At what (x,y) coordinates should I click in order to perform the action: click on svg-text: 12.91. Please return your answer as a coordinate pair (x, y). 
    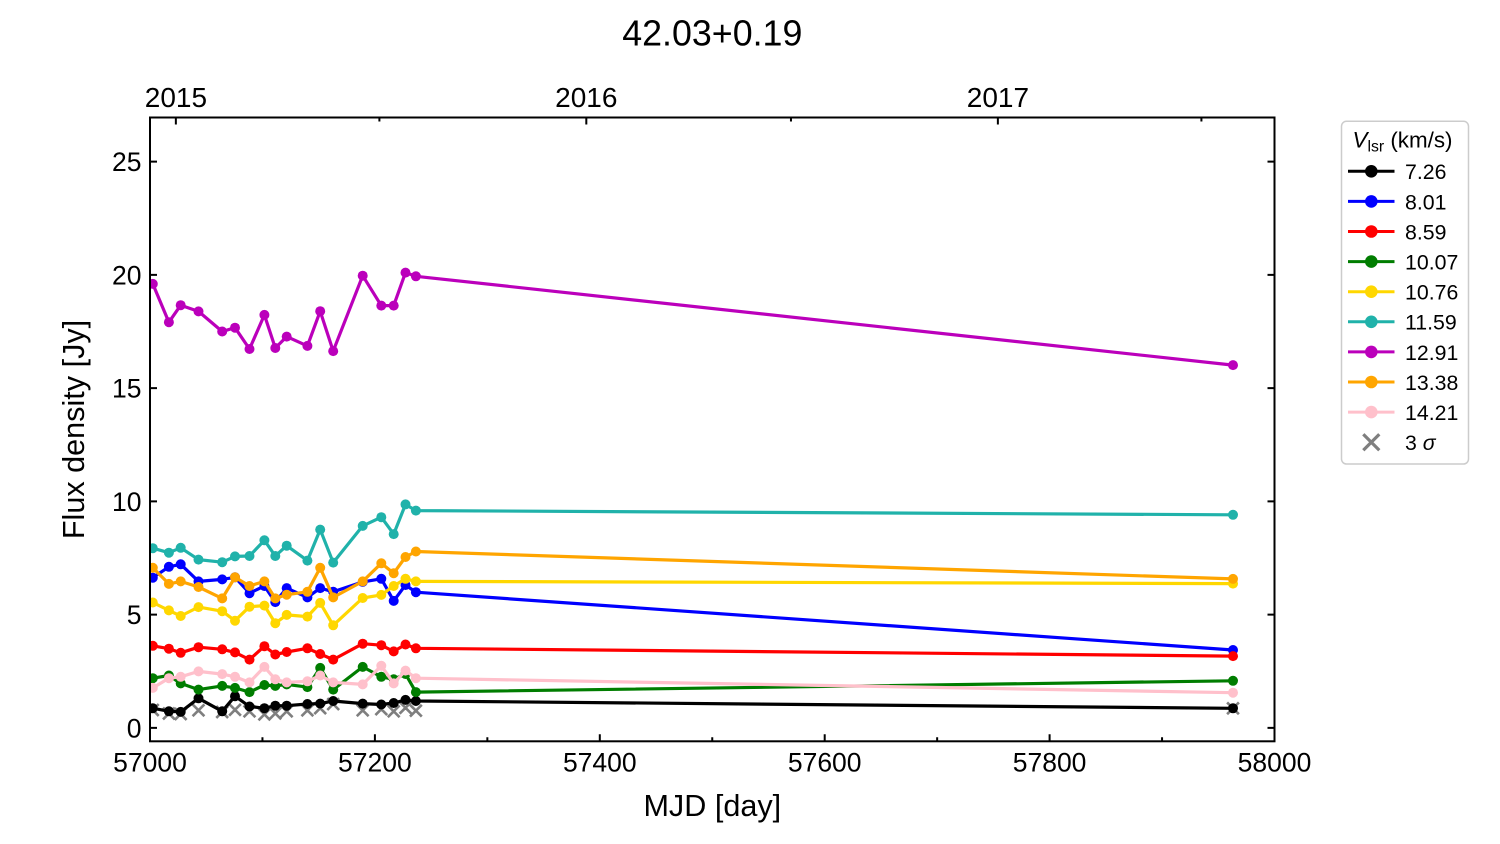
    Looking at the image, I should click on (1431, 353).